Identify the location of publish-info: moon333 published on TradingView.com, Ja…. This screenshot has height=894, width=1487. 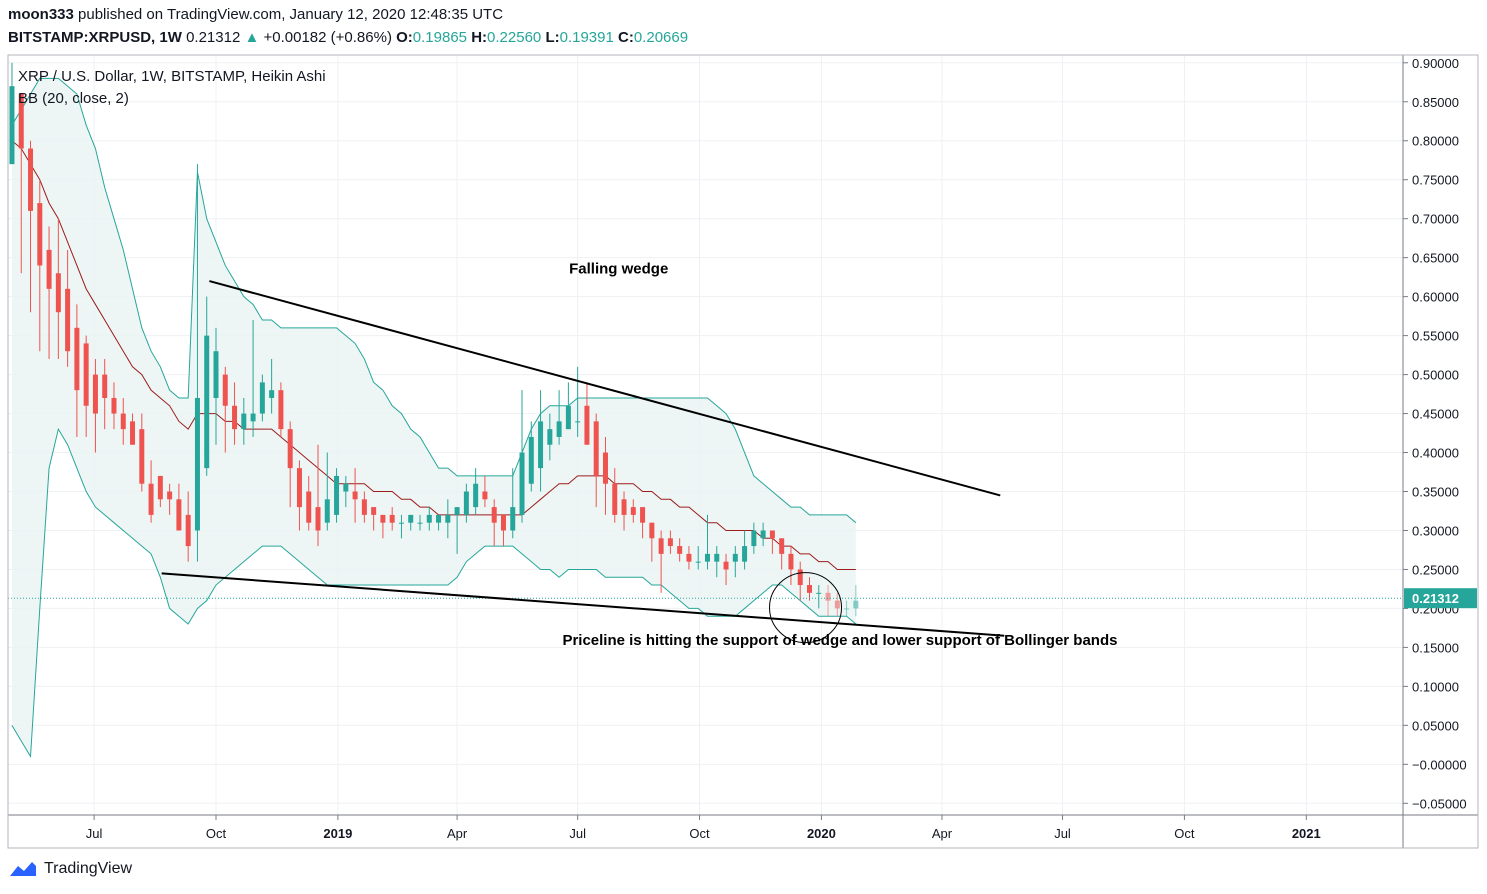
(255, 14).